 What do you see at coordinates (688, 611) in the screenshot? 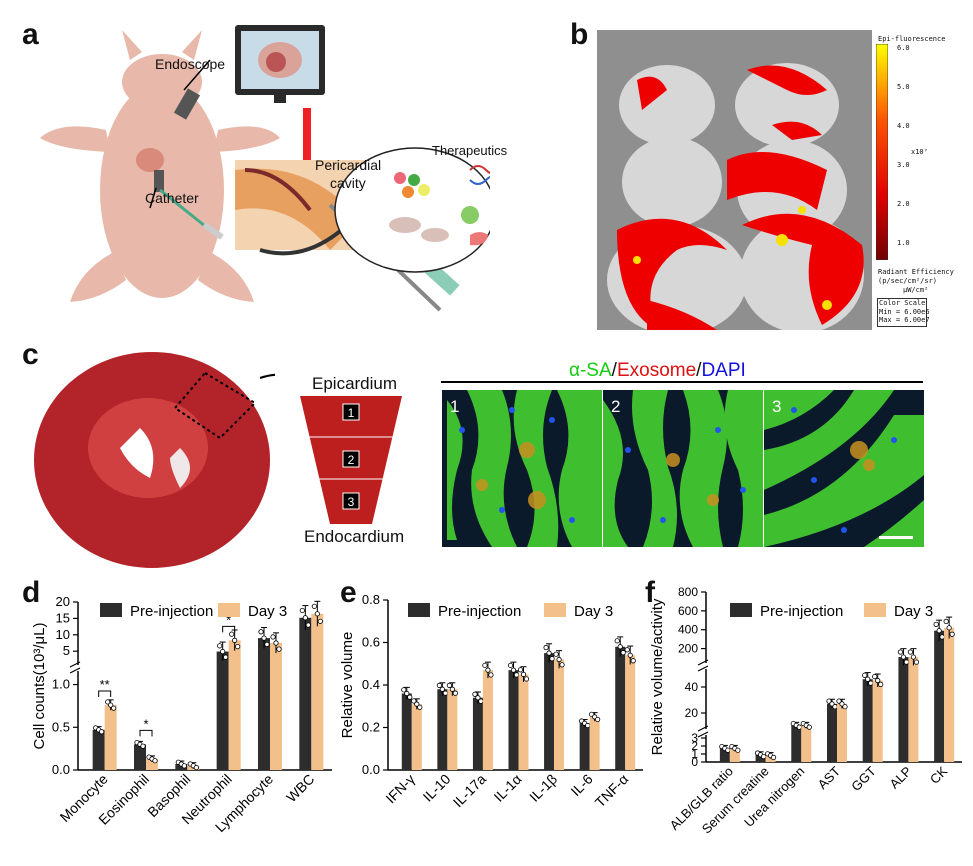
I see `y-tick-label: 600` at bounding box center [688, 611].